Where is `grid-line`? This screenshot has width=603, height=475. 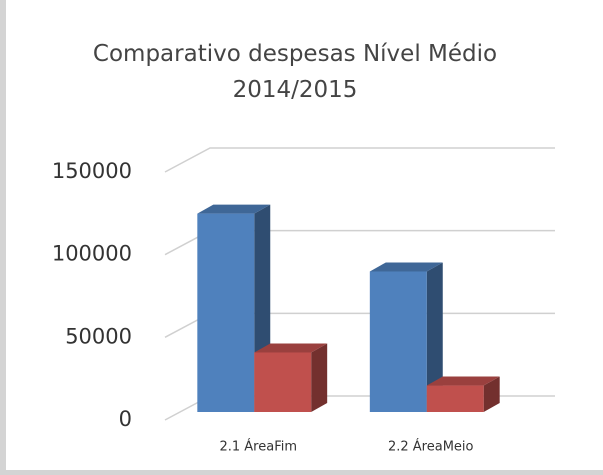 grid-line is located at coordinates (359, 160).